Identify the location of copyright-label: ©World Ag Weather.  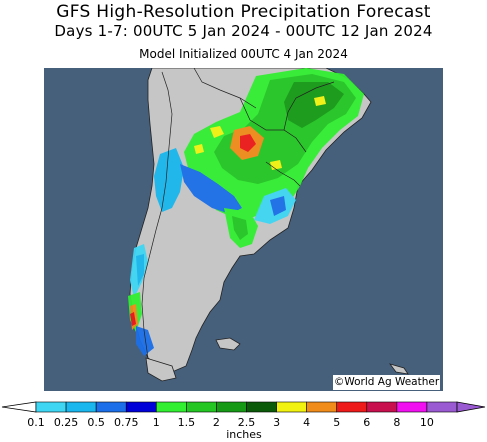
(386, 382).